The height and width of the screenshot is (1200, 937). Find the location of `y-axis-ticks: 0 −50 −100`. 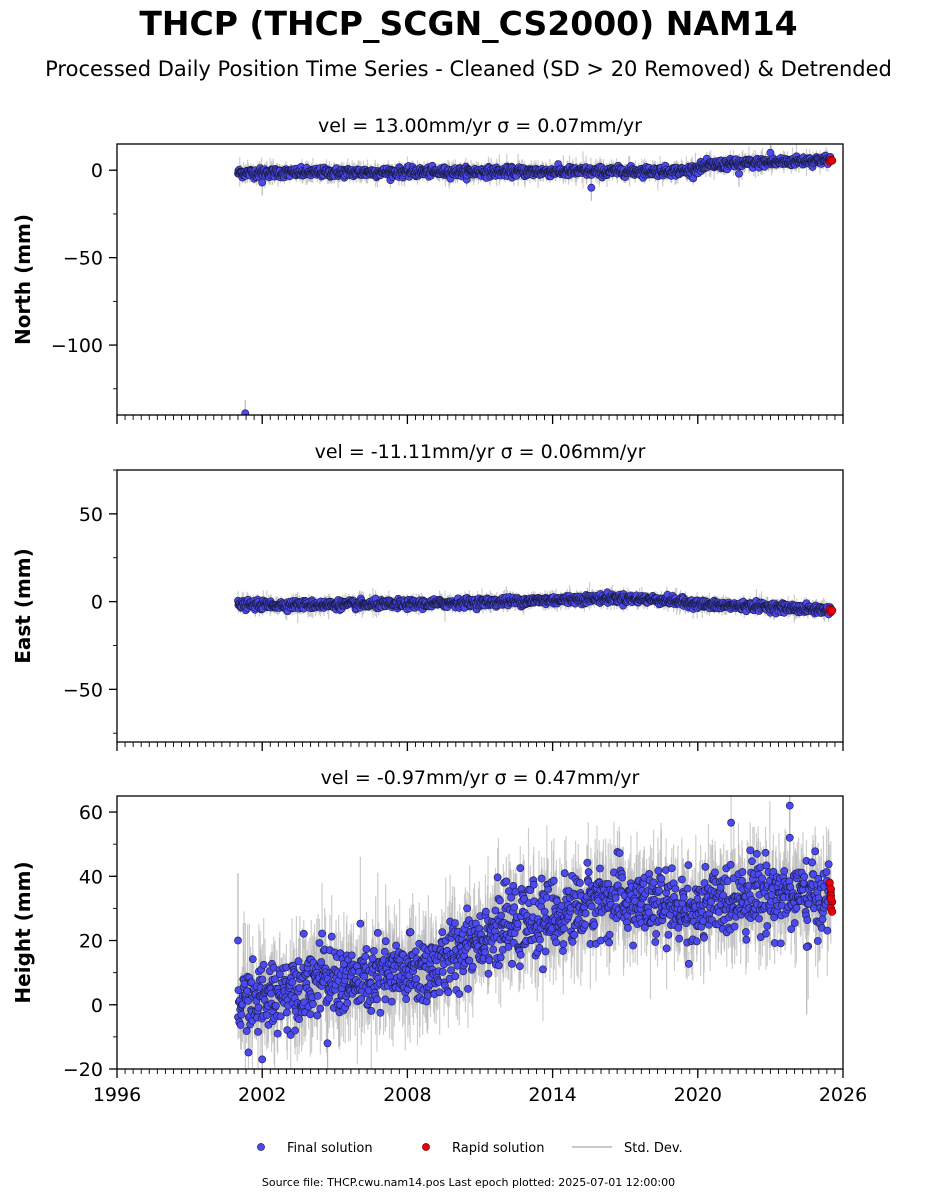

y-axis-ticks: 0 −50 −100 is located at coordinates (84, 275).